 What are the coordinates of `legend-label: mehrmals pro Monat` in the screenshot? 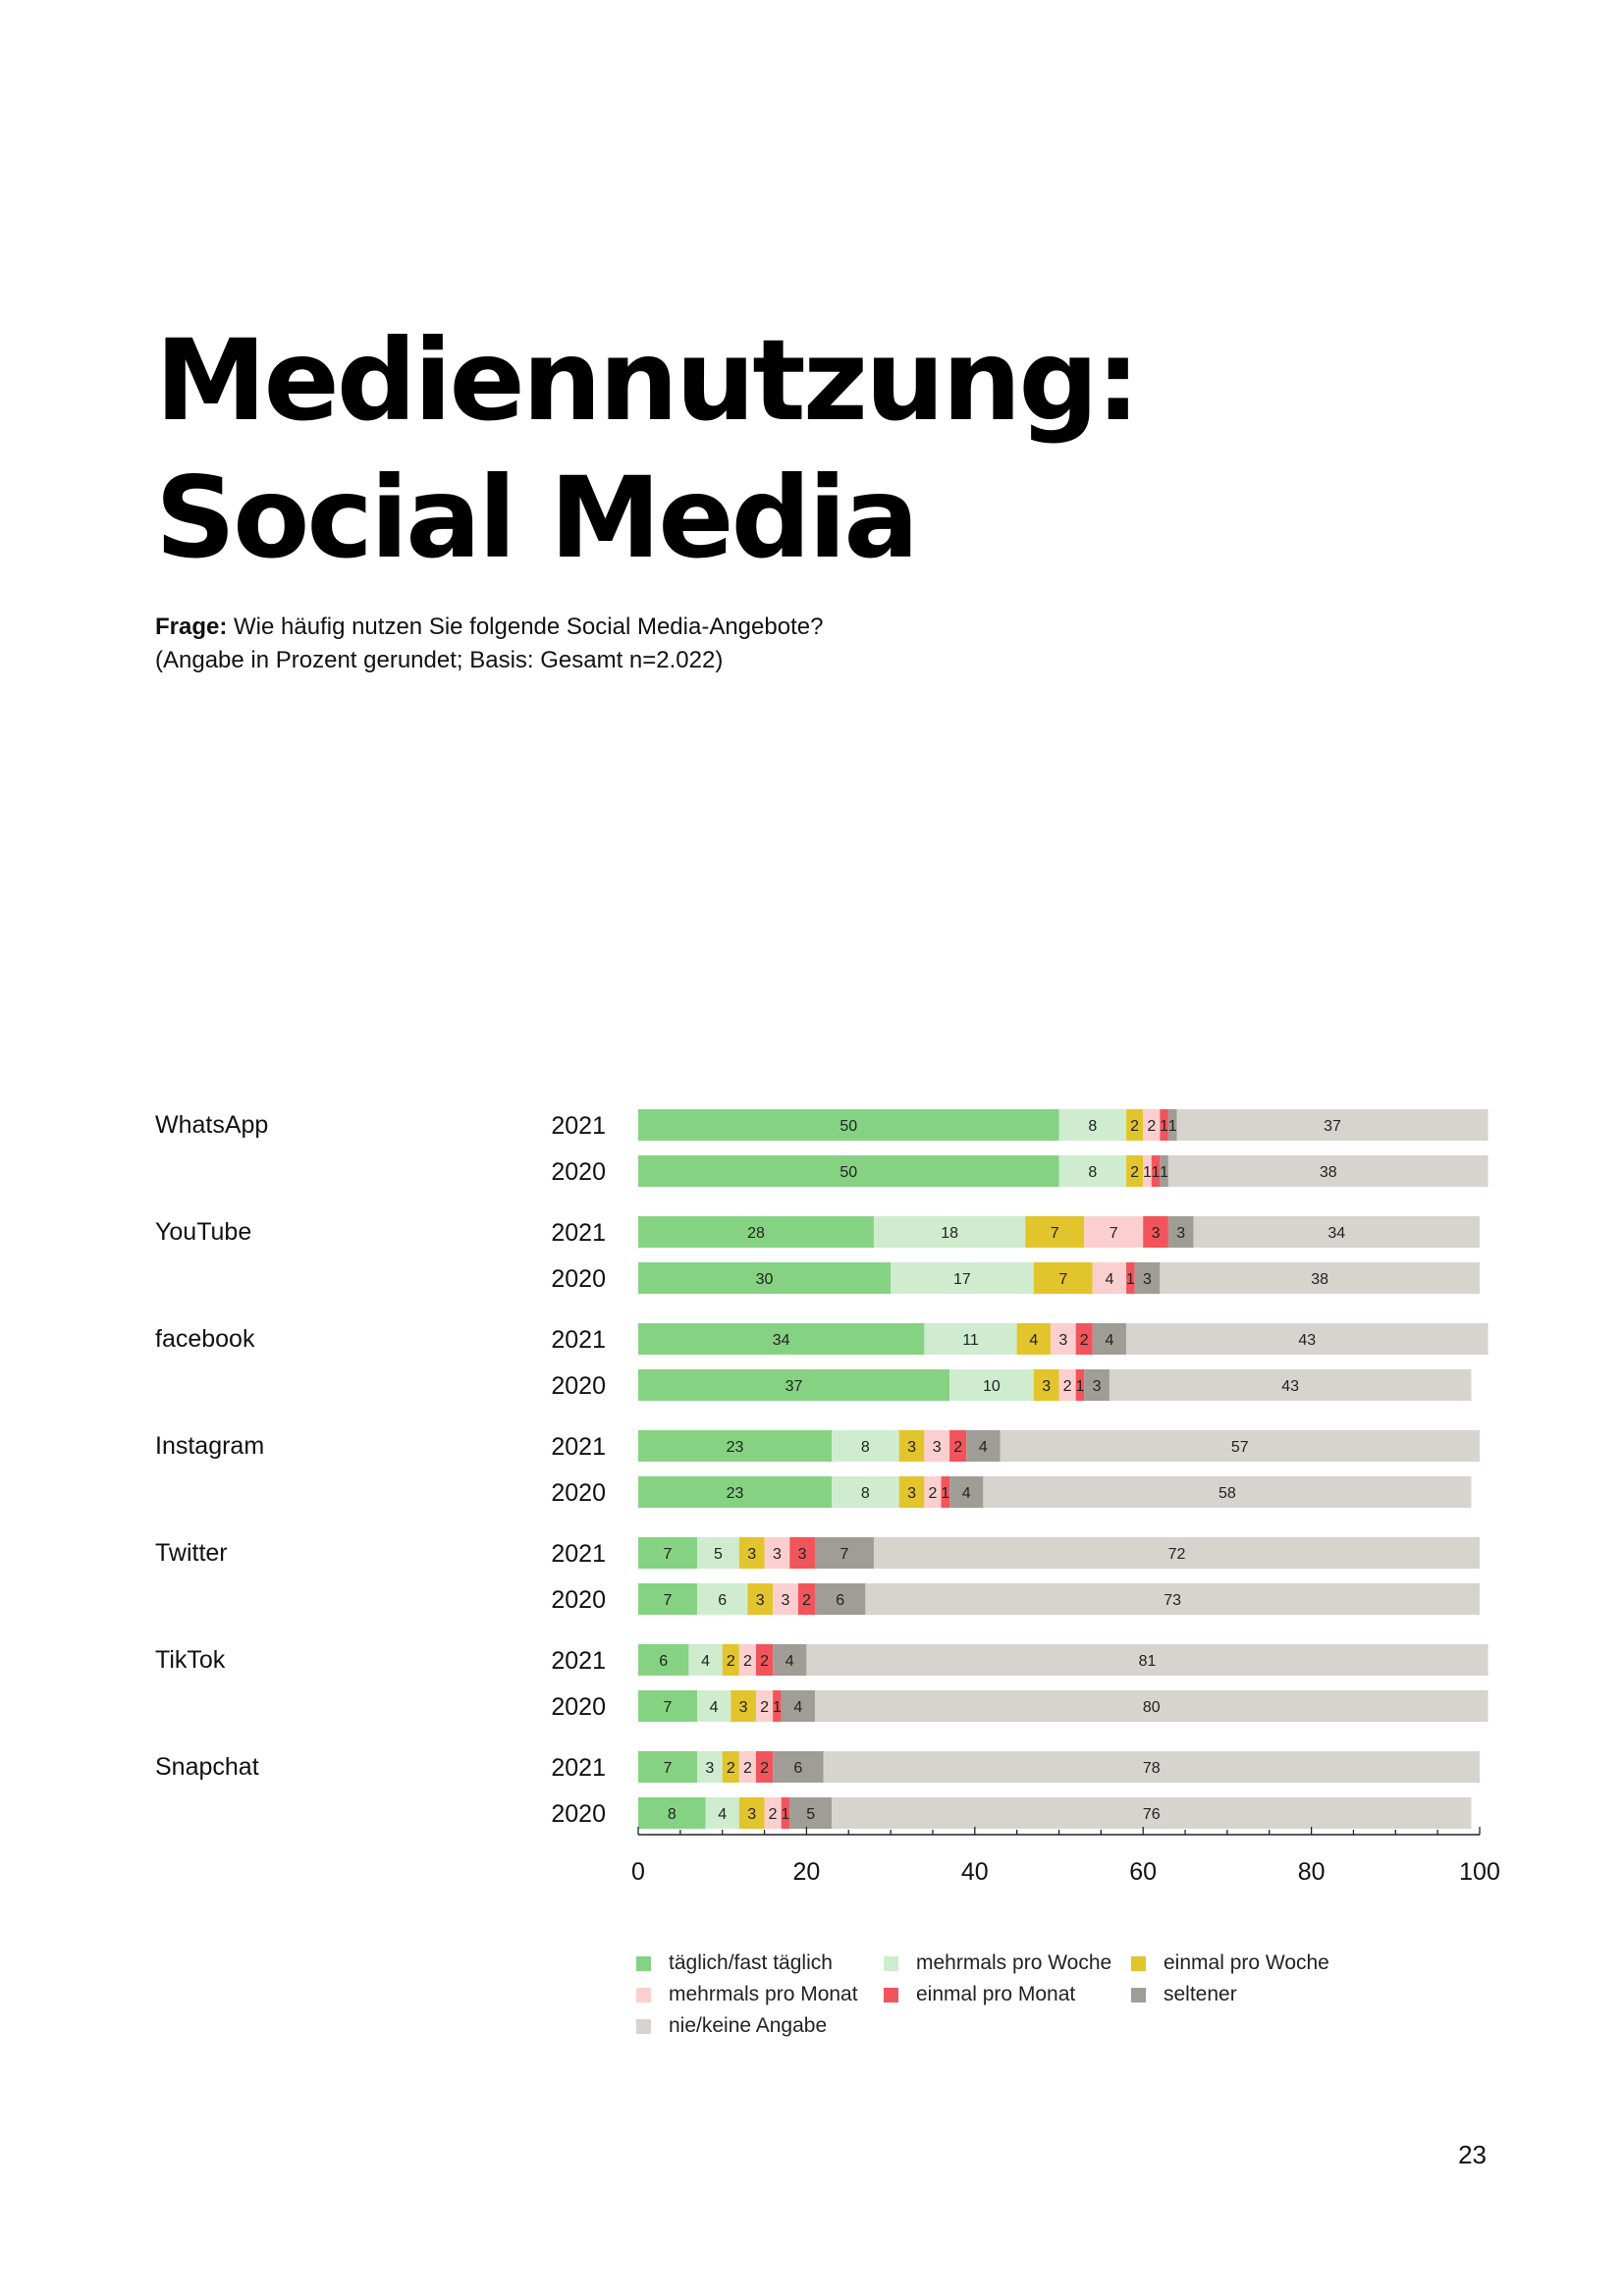 It's located at (763, 1994).